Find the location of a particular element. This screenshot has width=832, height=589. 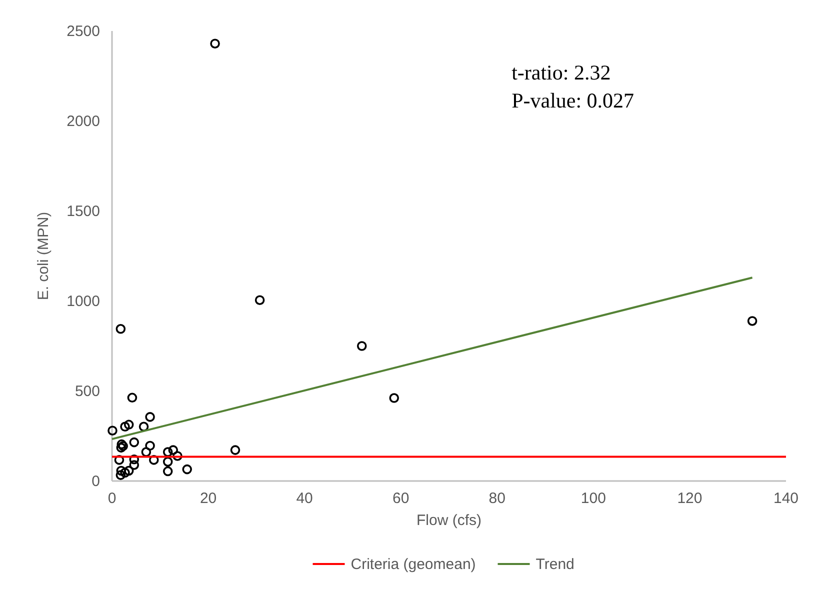

y-axis-title: E. coli (MPN) is located at coordinates (43, 256).